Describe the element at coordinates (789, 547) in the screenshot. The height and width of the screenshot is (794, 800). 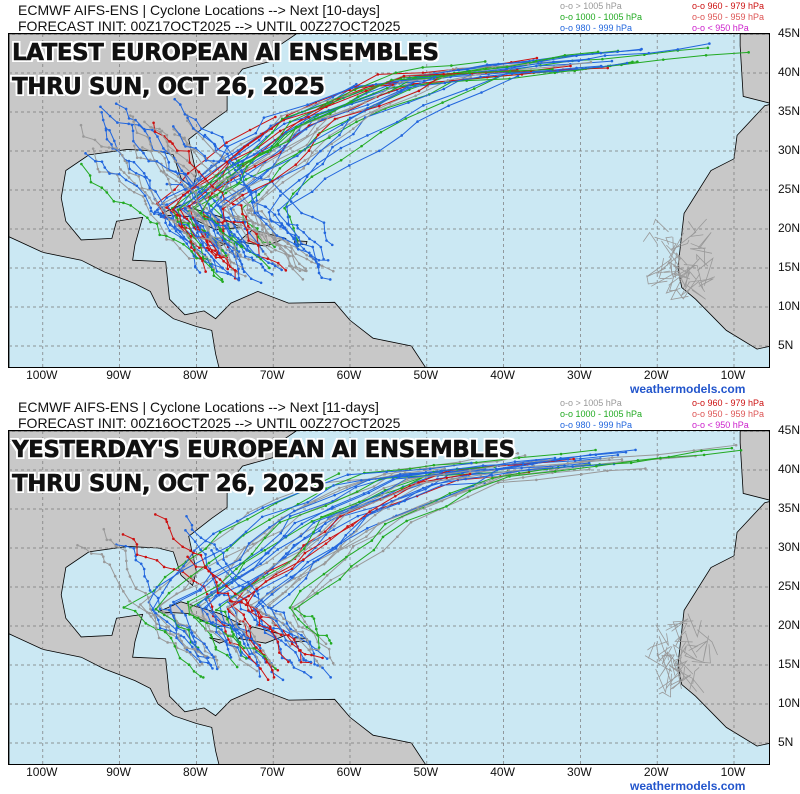
I see `lat-label: 30N` at that location.